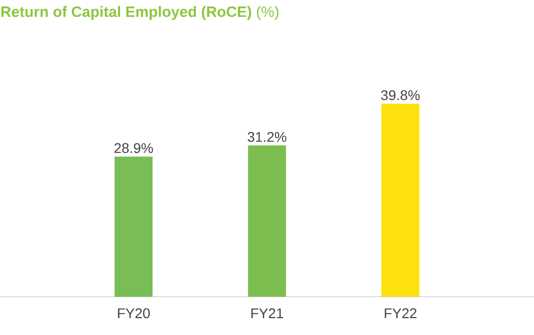  What do you see at coordinates (267, 137) in the screenshot?
I see `data-label: 31.2%` at bounding box center [267, 137].